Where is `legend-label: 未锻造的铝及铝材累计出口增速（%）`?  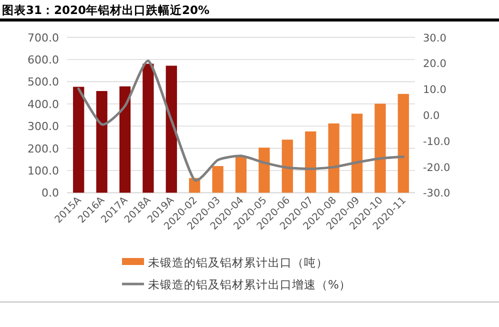 legend-label: 未锻造的铝及铝材累计出口增速（%） is located at coordinates (249, 285).